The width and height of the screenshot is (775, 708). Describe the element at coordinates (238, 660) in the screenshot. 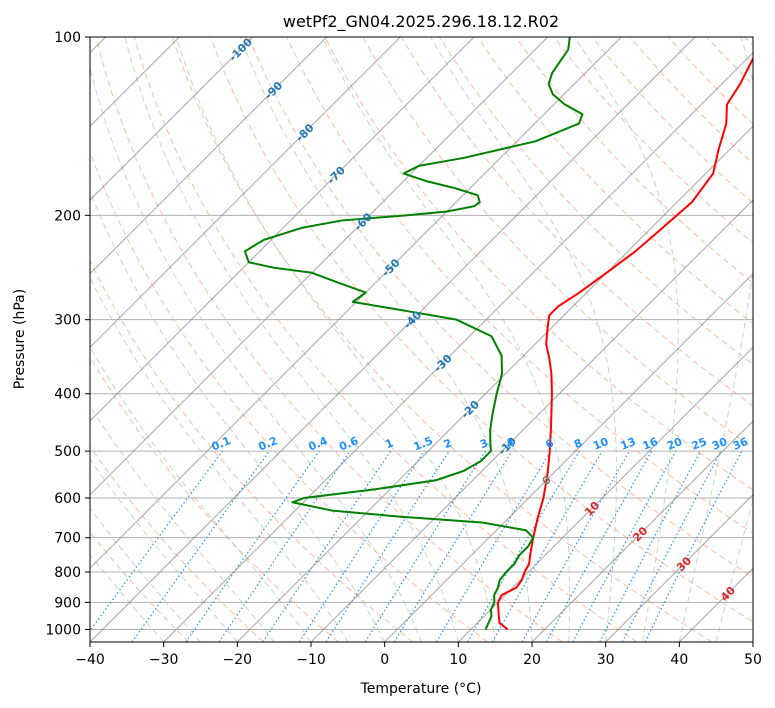

I see `x-tick-label: −20` at that location.